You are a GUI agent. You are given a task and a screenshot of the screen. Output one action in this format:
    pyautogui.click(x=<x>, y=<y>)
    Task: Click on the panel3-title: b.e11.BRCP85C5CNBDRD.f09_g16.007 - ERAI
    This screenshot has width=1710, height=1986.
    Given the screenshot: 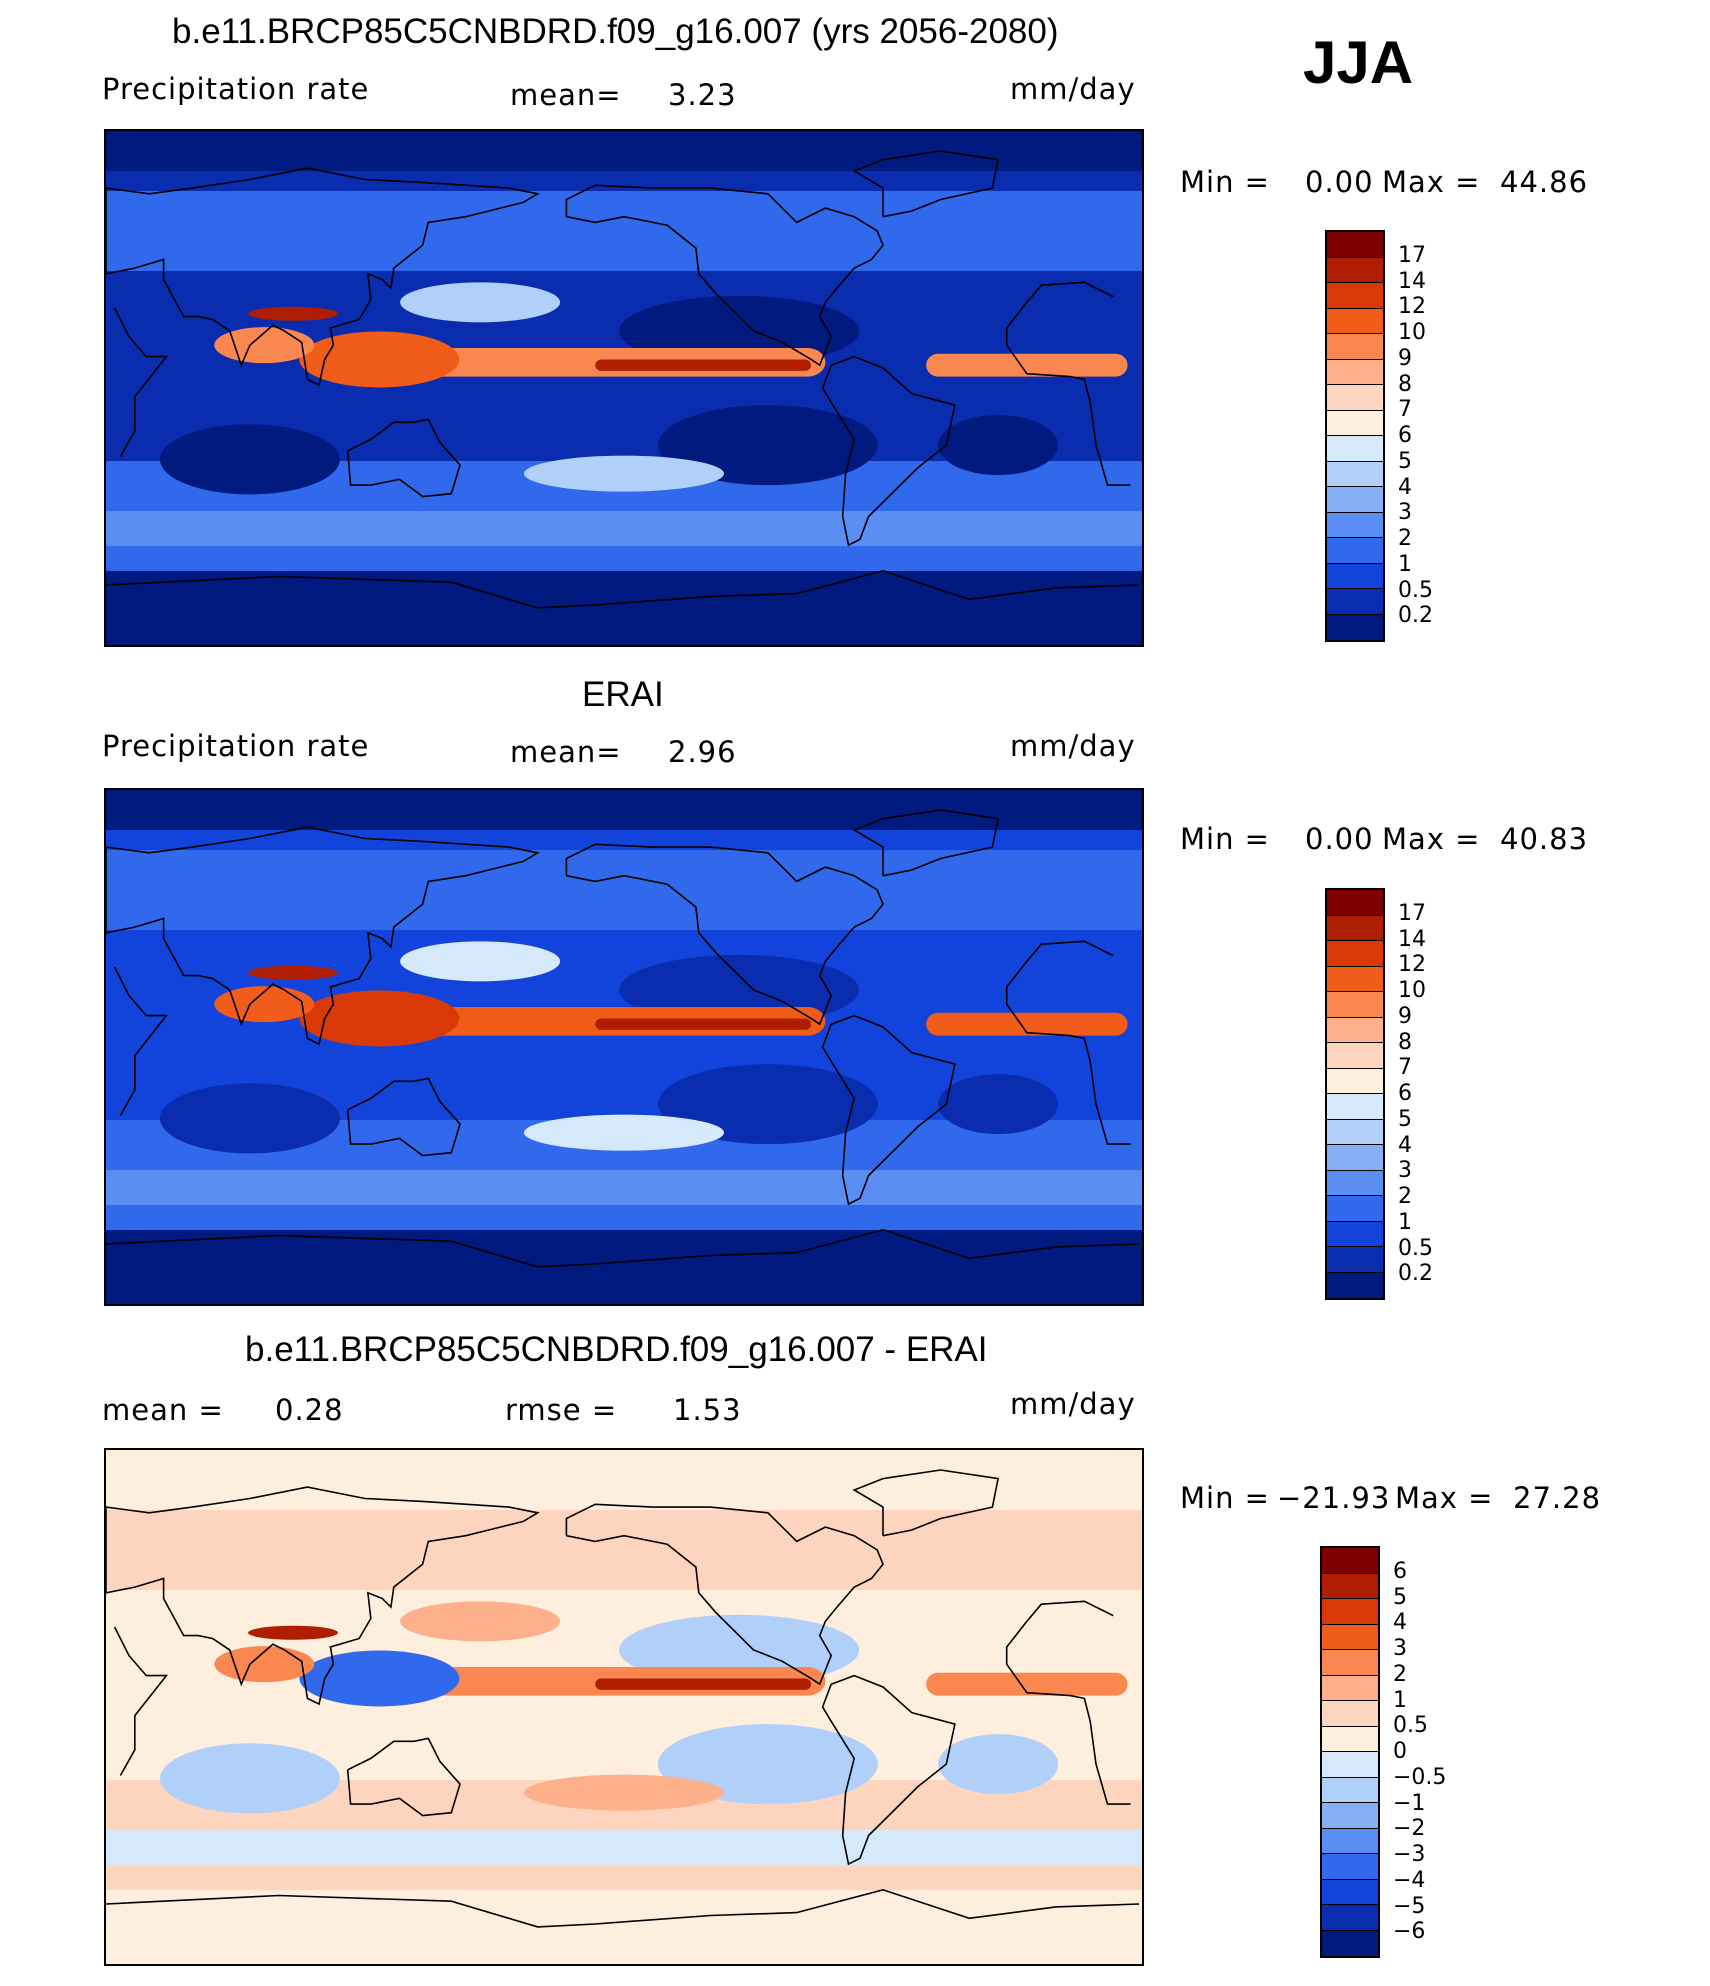 What is the action you would take?
    pyautogui.click(x=616, y=1349)
    